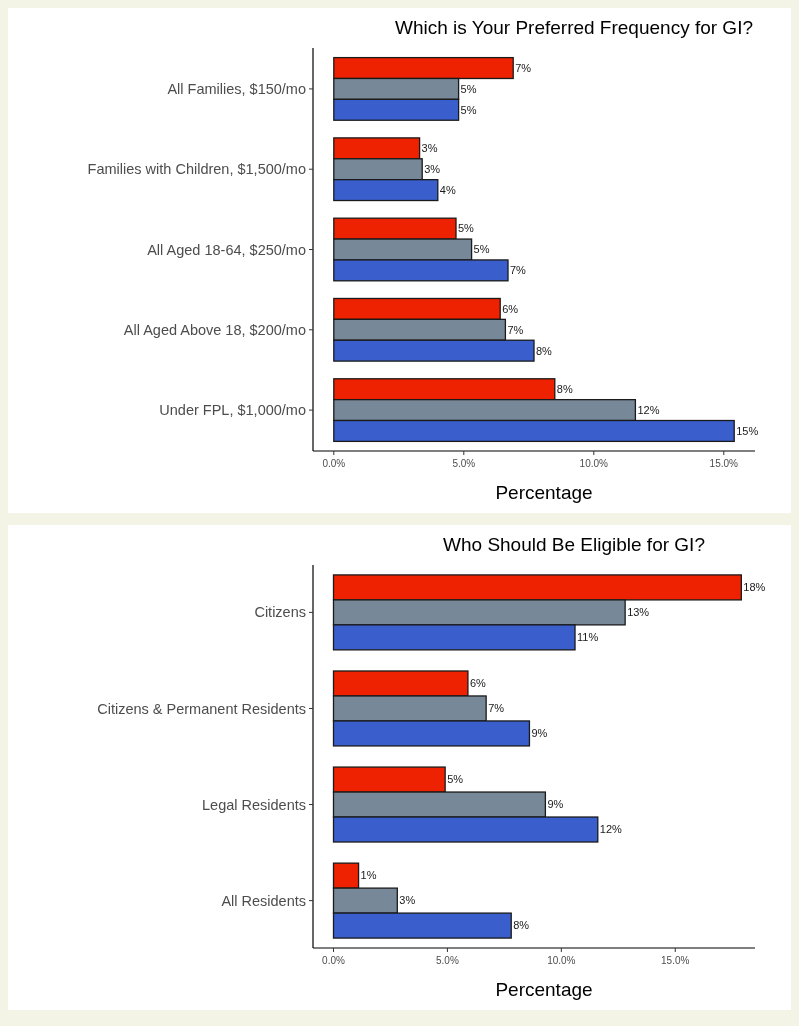 The width and height of the screenshot is (799, 1026). Describe the element at coordinates (201, 708) in the screenshot. I see `y-tick-label: Citizens & Permanent Residents` at that location.